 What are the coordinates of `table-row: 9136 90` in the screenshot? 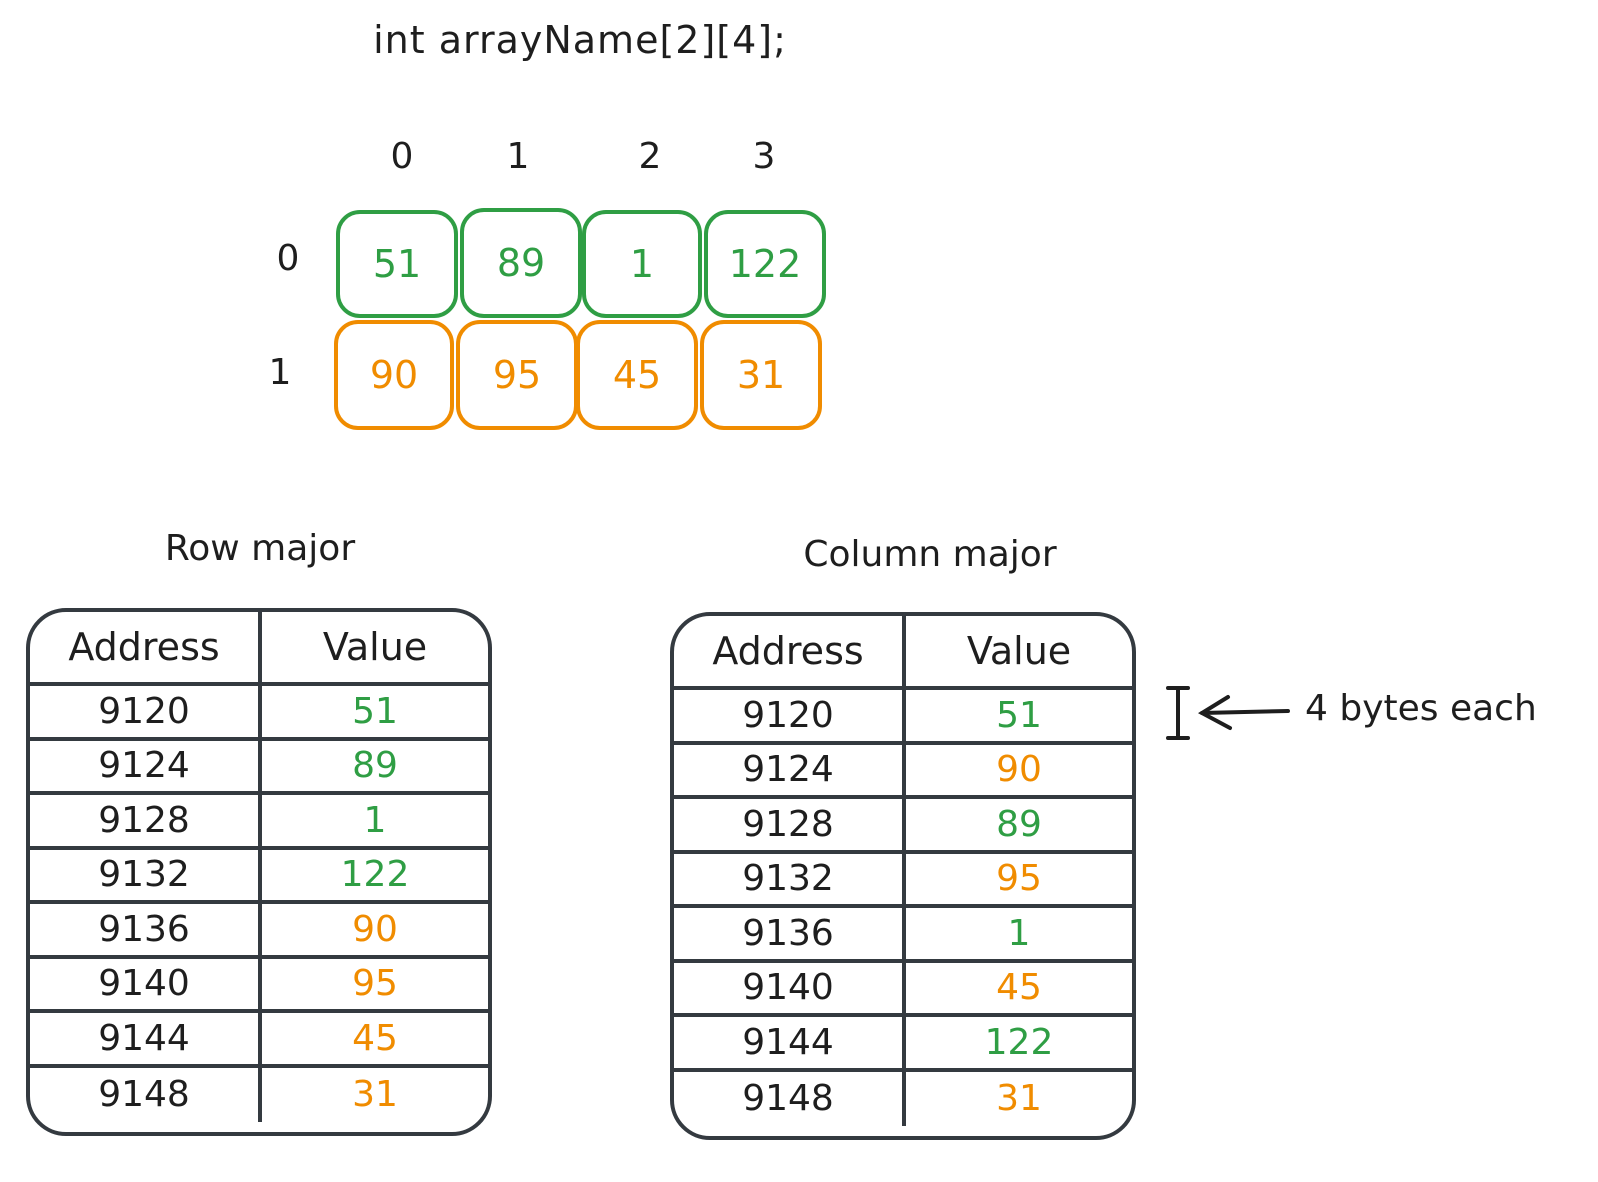 It's located at (259, 931).